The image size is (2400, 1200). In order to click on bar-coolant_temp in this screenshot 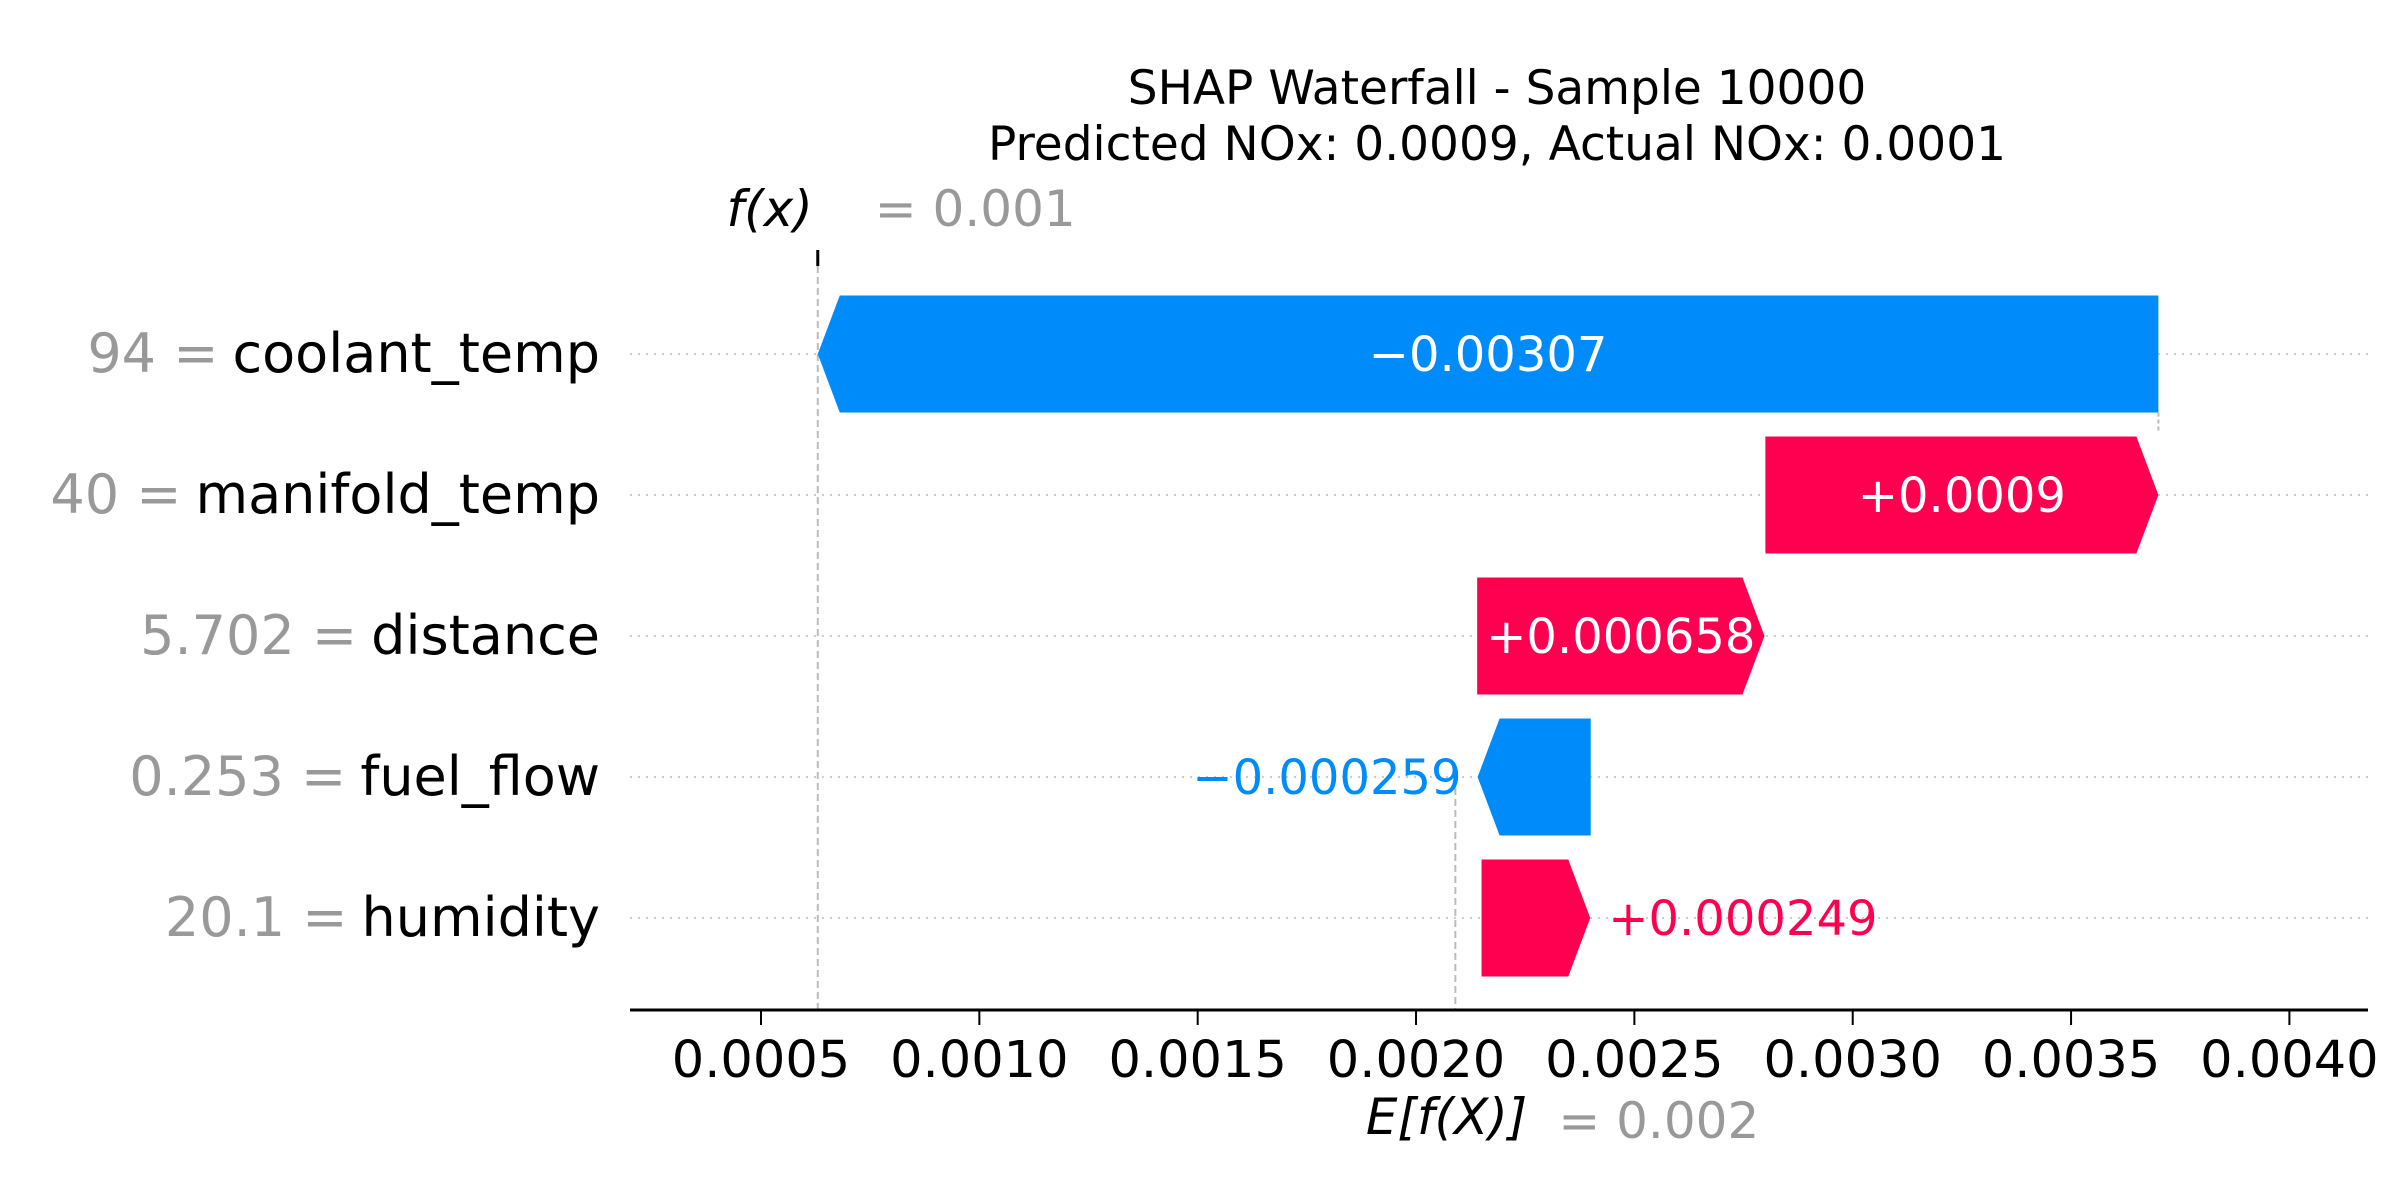, I will do `click(1488, 354)`.